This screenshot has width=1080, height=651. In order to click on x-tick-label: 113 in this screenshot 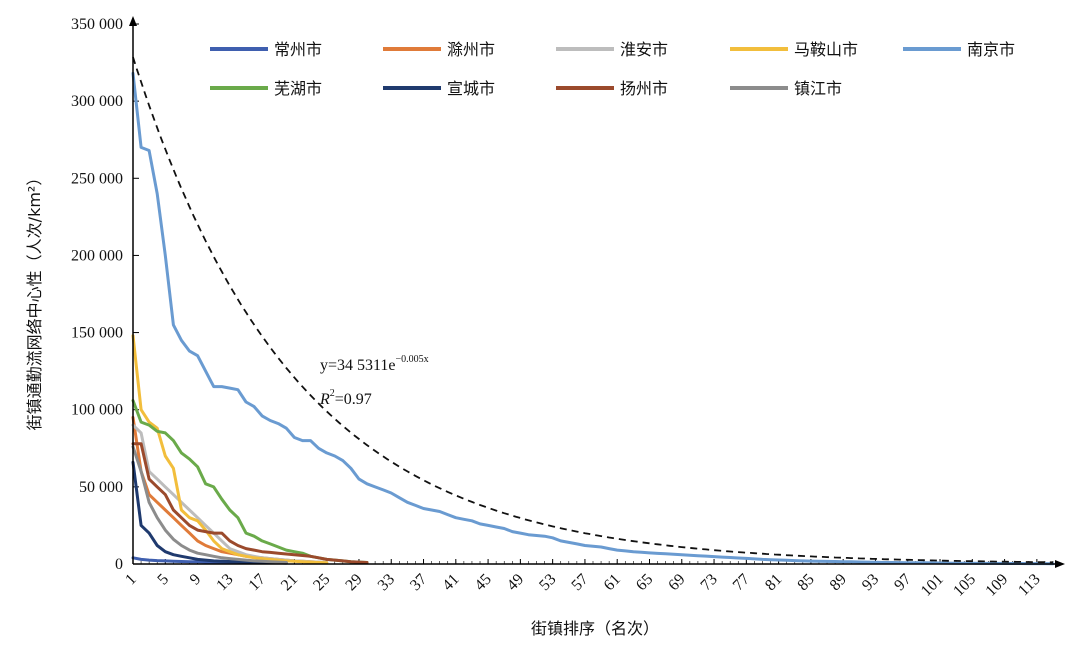, I will do `click(1029, 585)`.